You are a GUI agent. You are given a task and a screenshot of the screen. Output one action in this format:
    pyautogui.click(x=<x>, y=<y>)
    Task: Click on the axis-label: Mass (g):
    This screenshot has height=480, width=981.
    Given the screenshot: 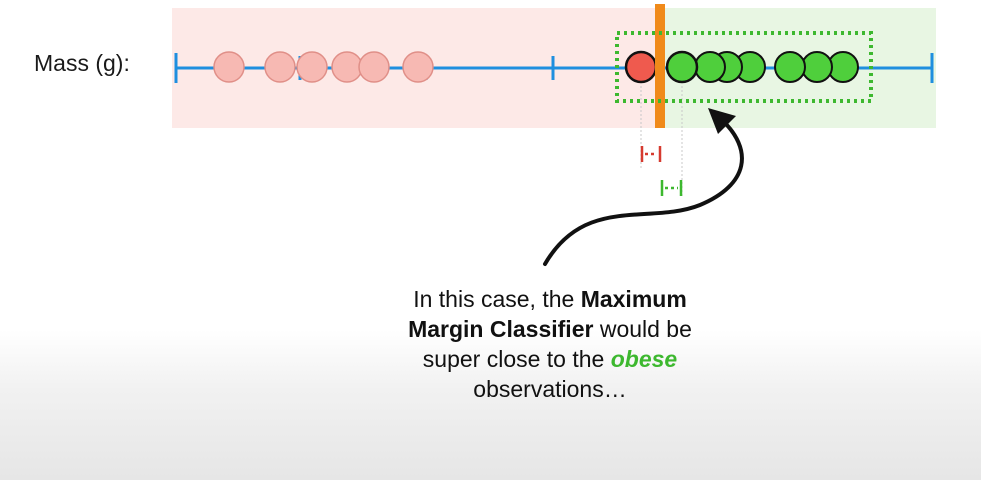 What is the action you would take?
    pyautogui.click(x=82, y=63)
    